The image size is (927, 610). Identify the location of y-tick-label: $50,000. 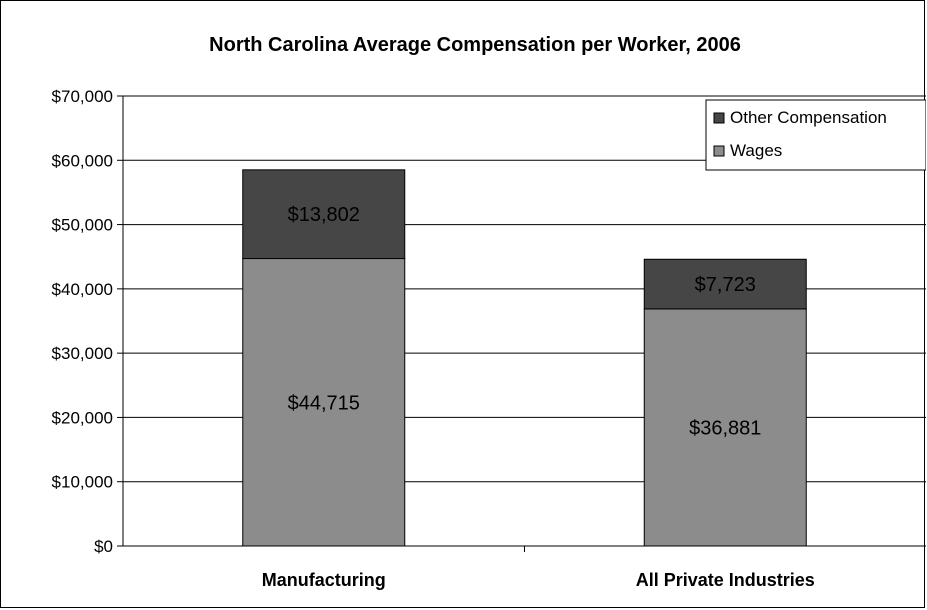
(82, 225).